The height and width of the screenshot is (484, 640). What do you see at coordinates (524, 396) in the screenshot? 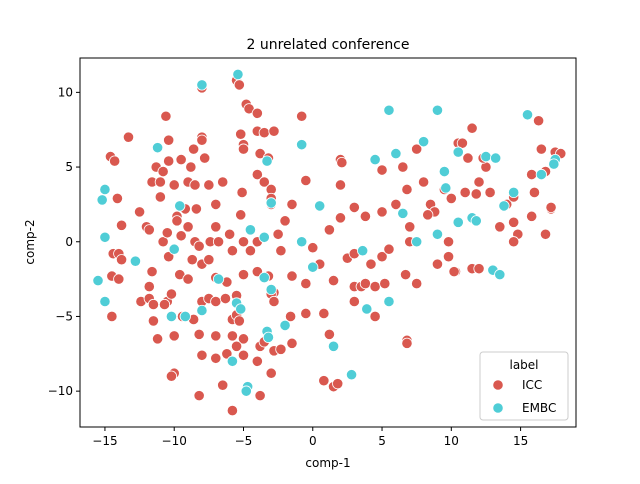
I see `legend-entries: ICC EMBC` at bounding box center [524, 396].